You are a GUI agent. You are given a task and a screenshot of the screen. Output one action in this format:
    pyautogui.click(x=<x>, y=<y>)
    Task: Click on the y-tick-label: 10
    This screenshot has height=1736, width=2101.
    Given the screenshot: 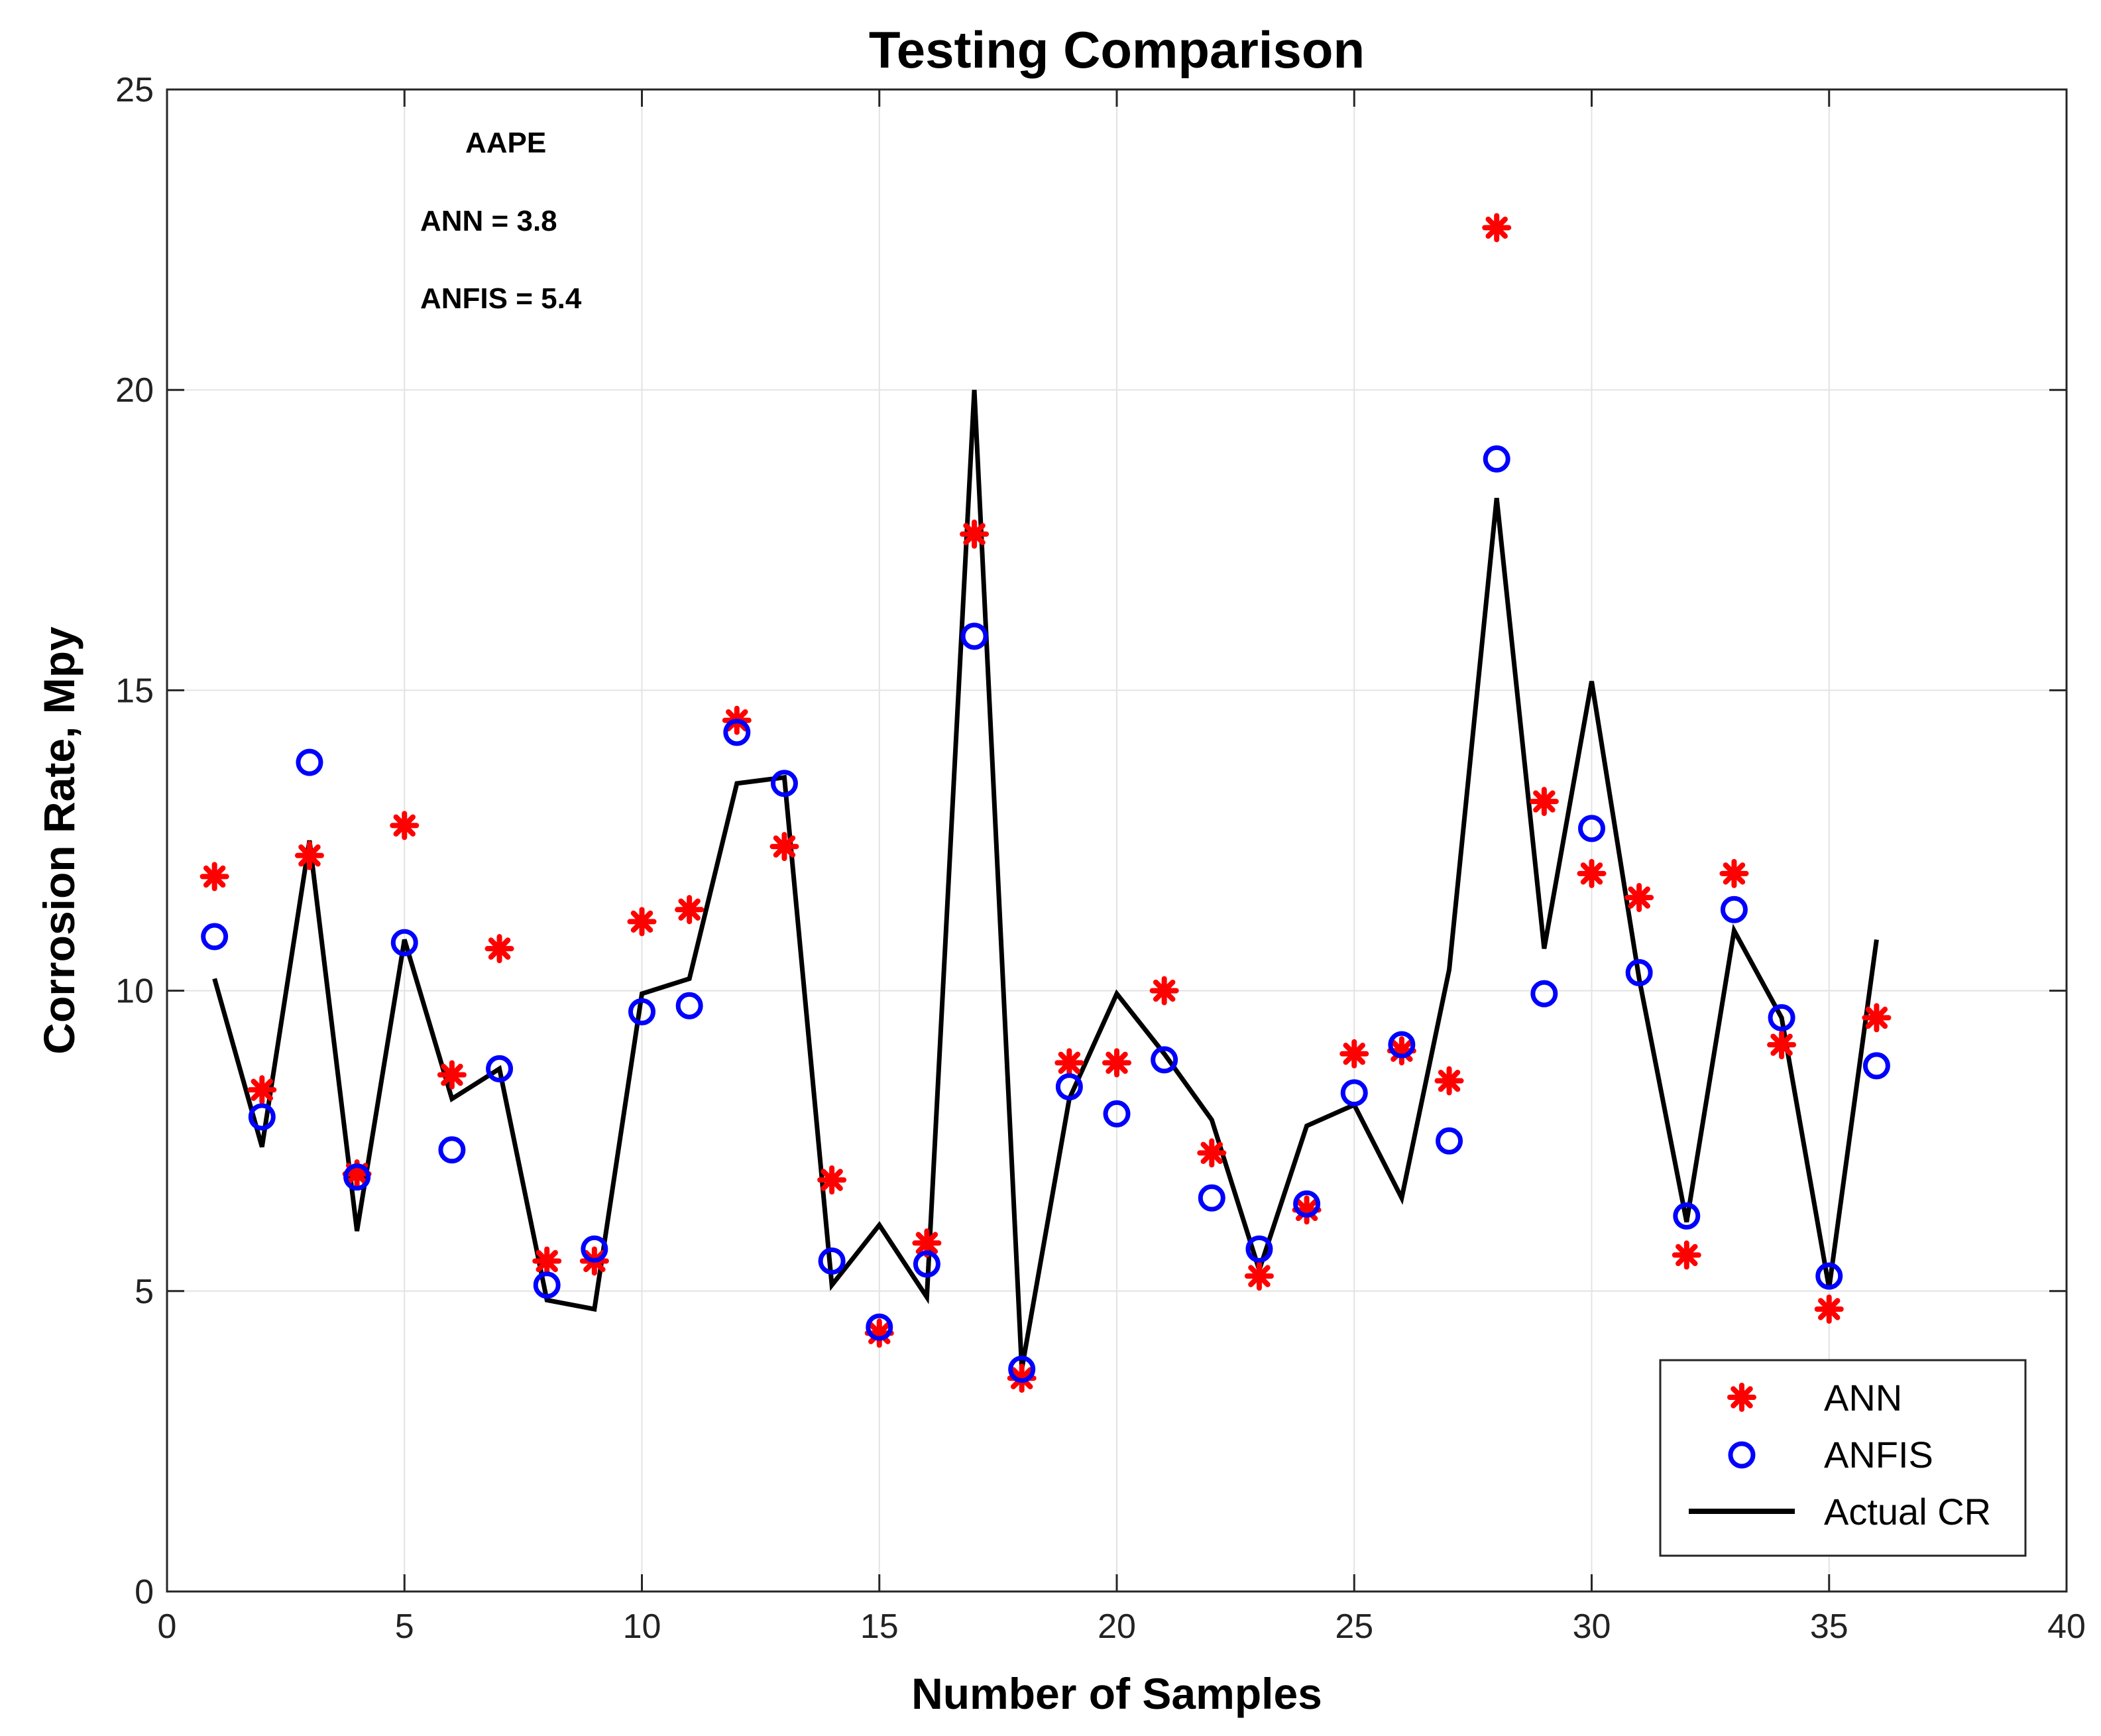 What is the action you would take?
    pyautogui.click(x=134, y=991)
    